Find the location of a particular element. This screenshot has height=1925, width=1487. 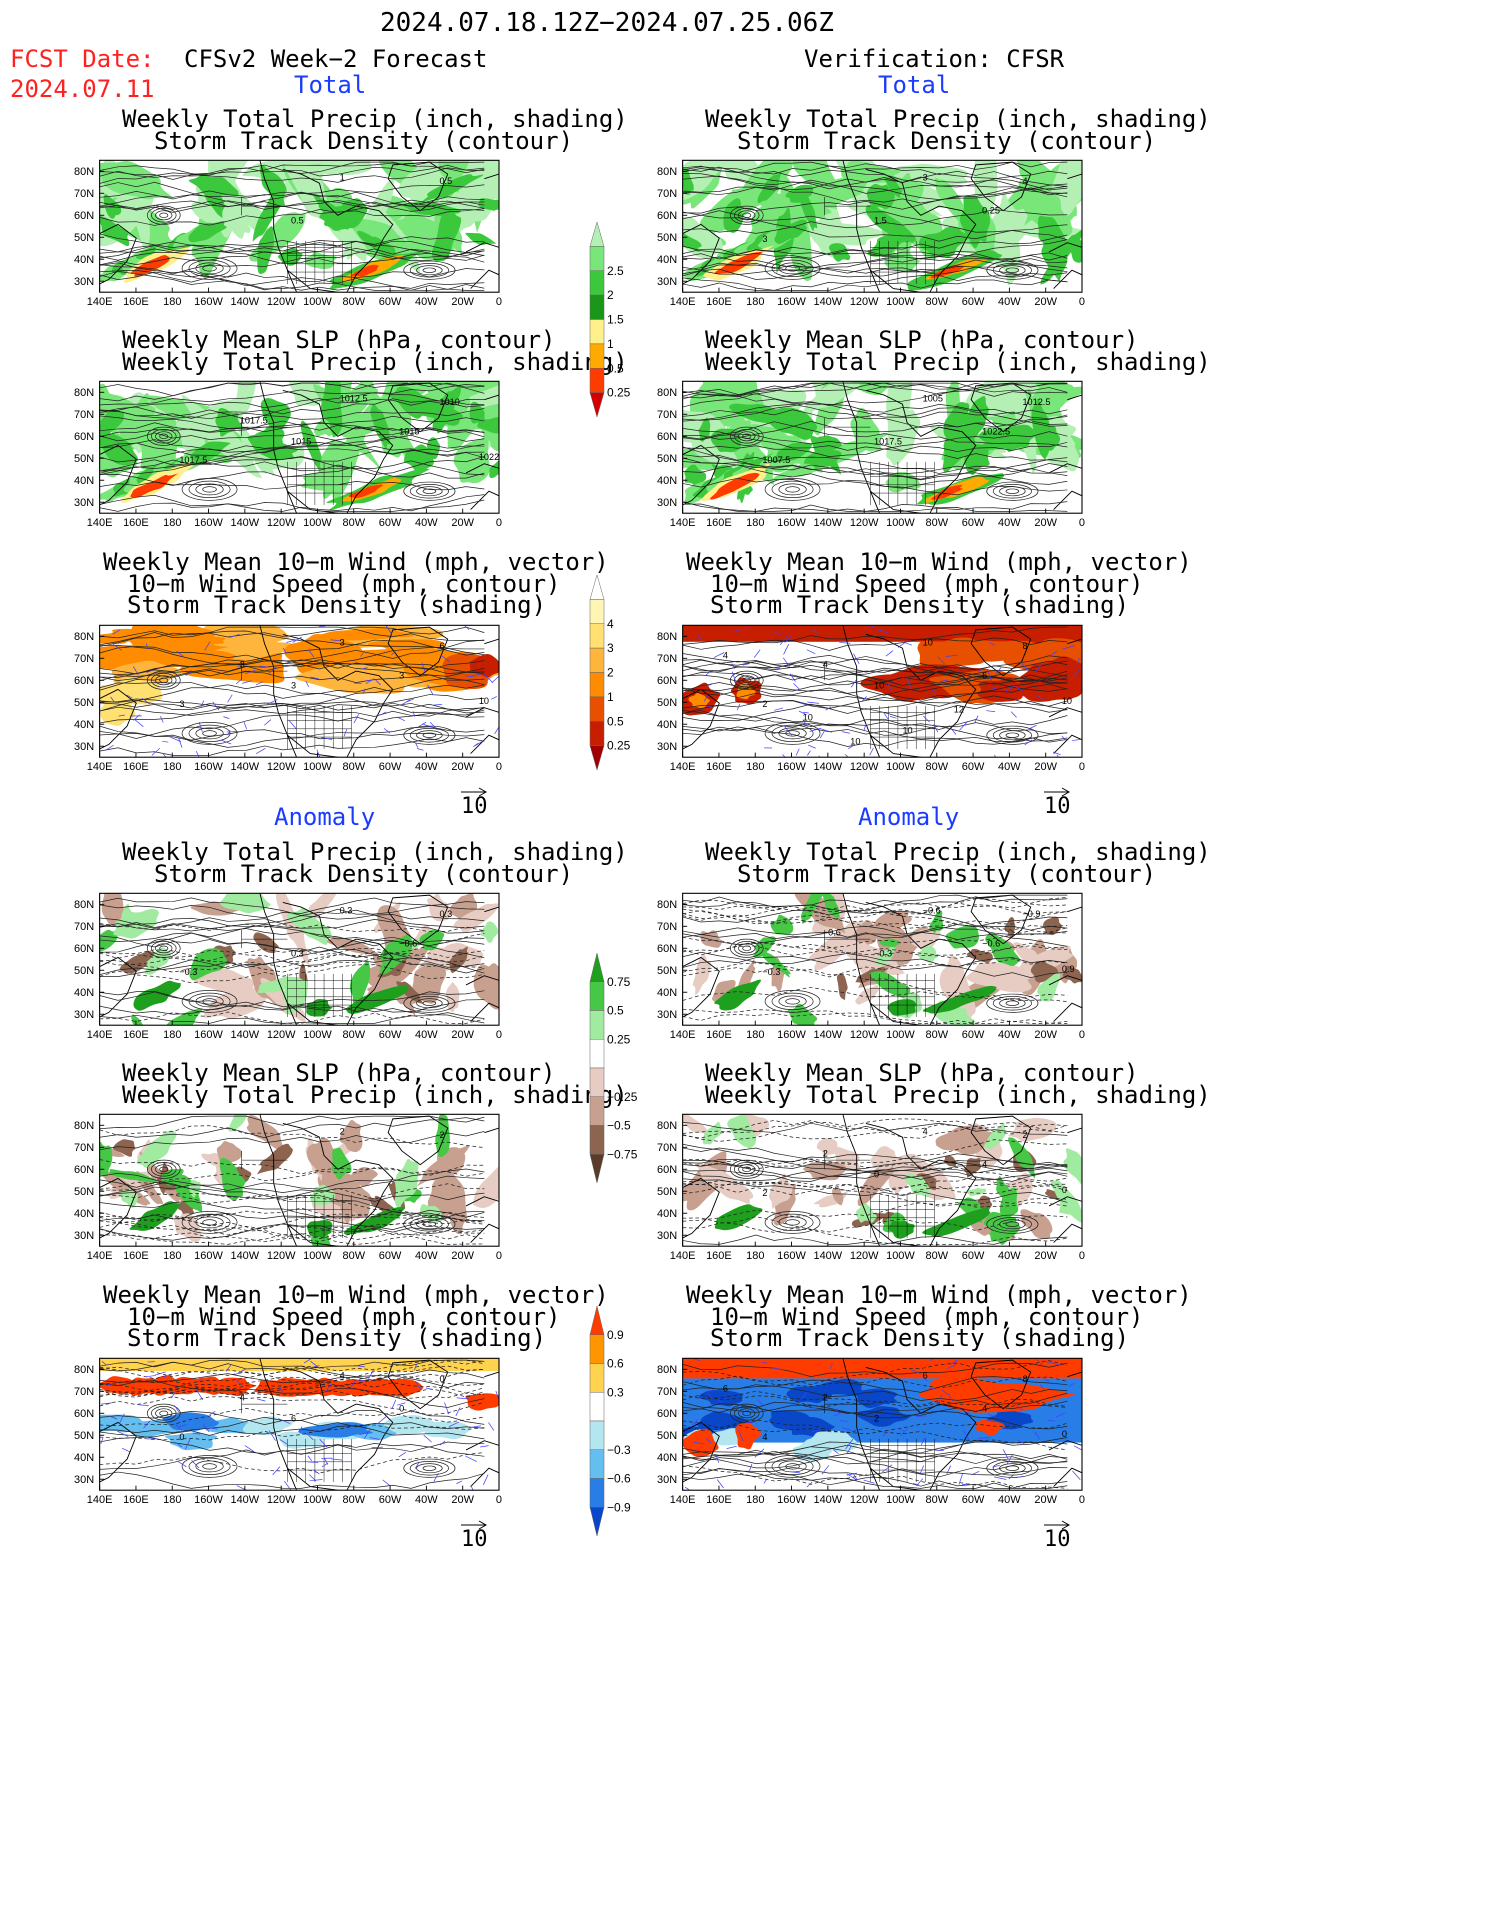

contour-label: −0.6 is located at coordinates (832, 932).